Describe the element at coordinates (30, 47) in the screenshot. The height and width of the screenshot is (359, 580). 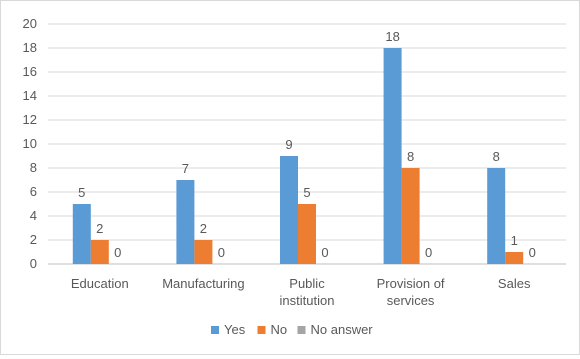
I see `y-tick-label: 18` at that location.